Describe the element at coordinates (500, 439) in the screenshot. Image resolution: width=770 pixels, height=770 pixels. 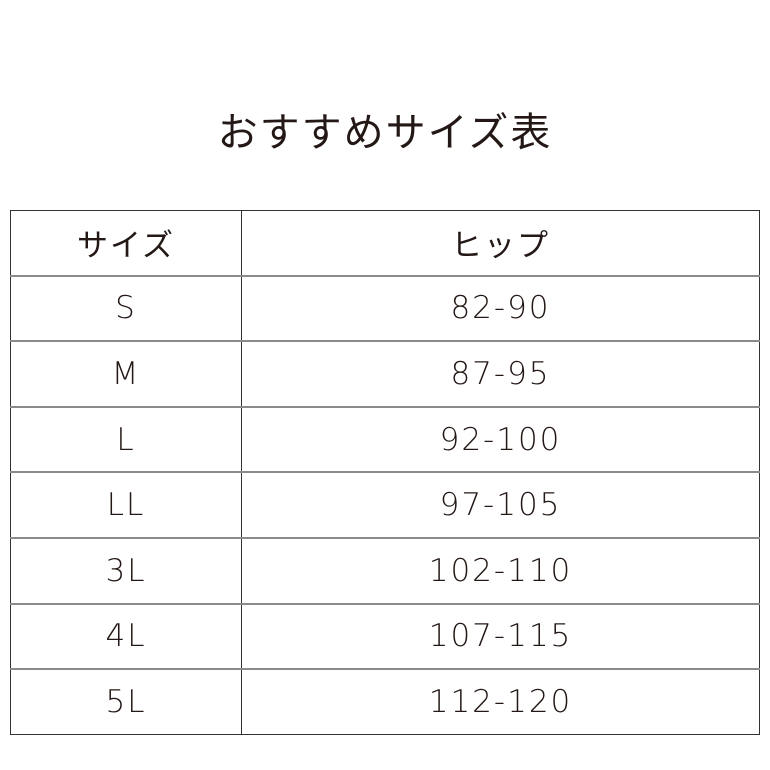
I see `hip-cell: 92-100` at that location.